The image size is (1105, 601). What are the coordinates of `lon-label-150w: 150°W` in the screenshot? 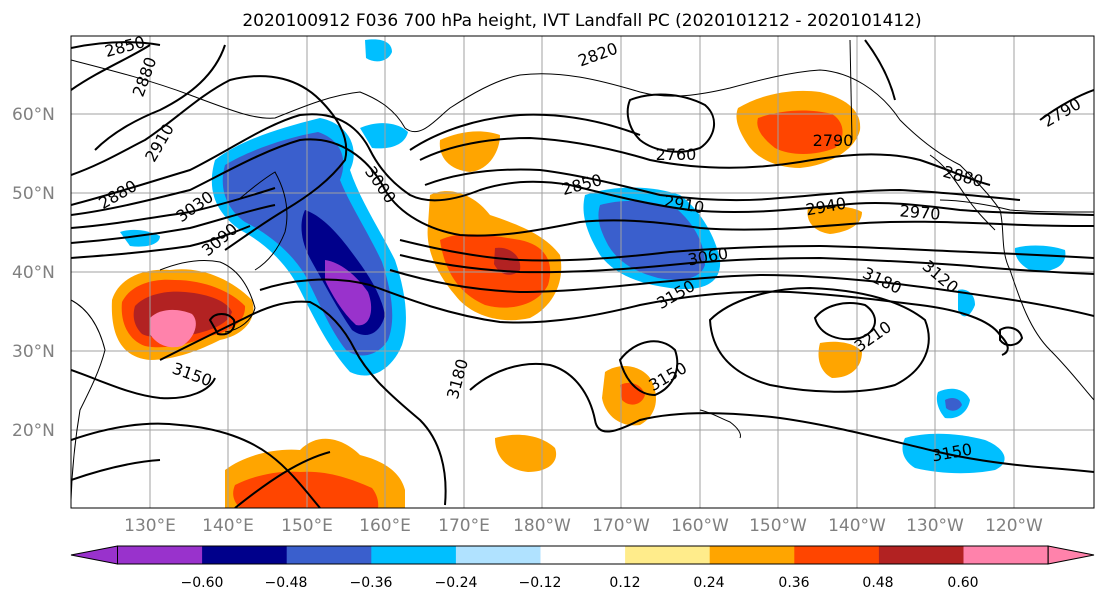 It's located at (778, 526).